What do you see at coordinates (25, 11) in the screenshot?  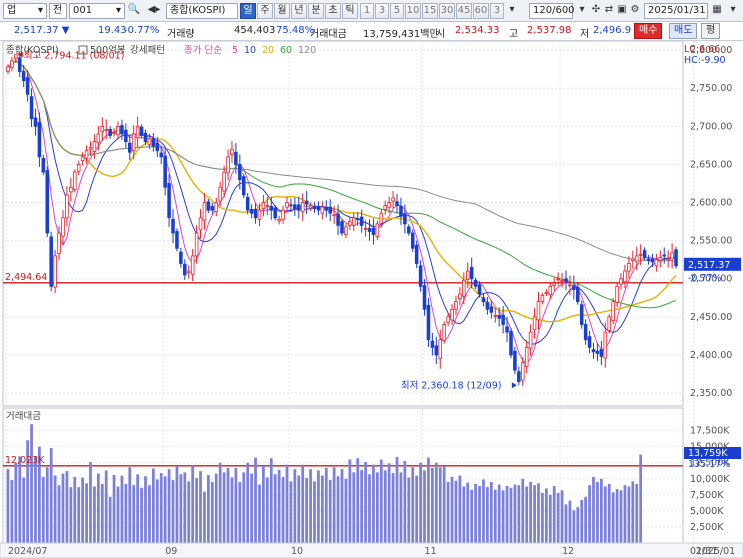 I see `code-type-select: 업 ▾` at bounding box center [25, 11].